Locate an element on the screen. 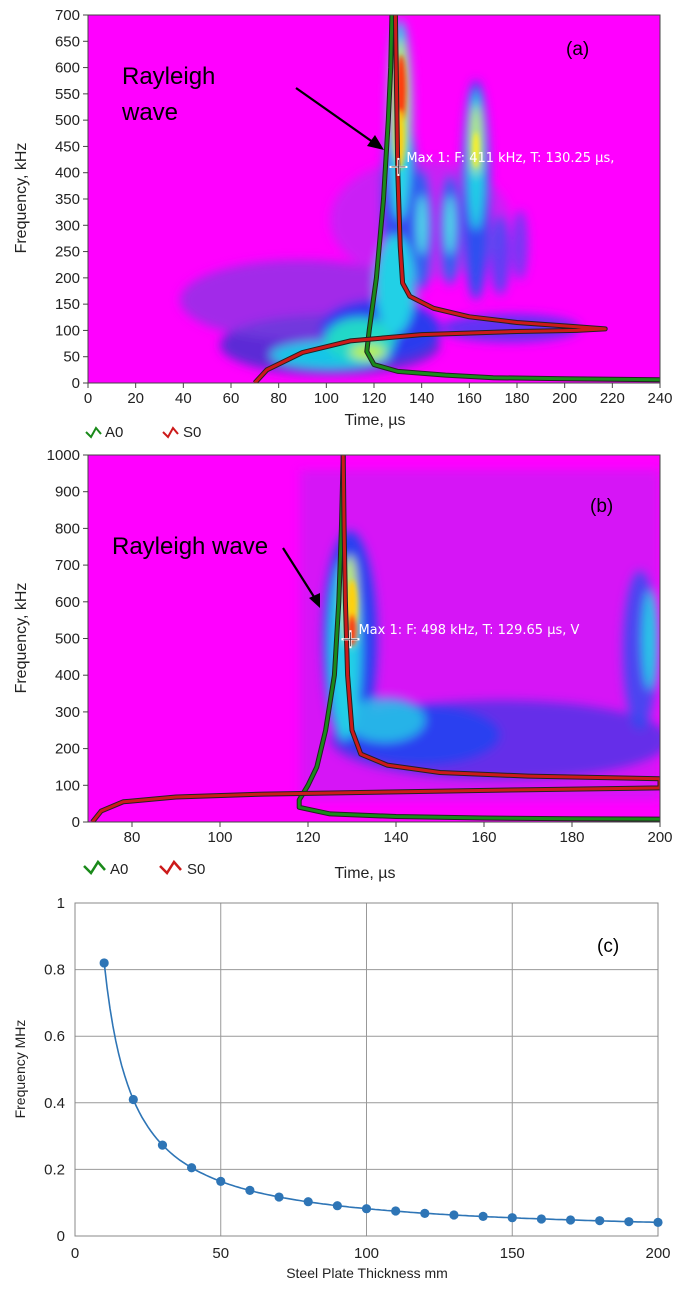 This screenshot has height=1289, width=678. panel-a-xlabel: Time, µs is located at coordinates (374, 420).